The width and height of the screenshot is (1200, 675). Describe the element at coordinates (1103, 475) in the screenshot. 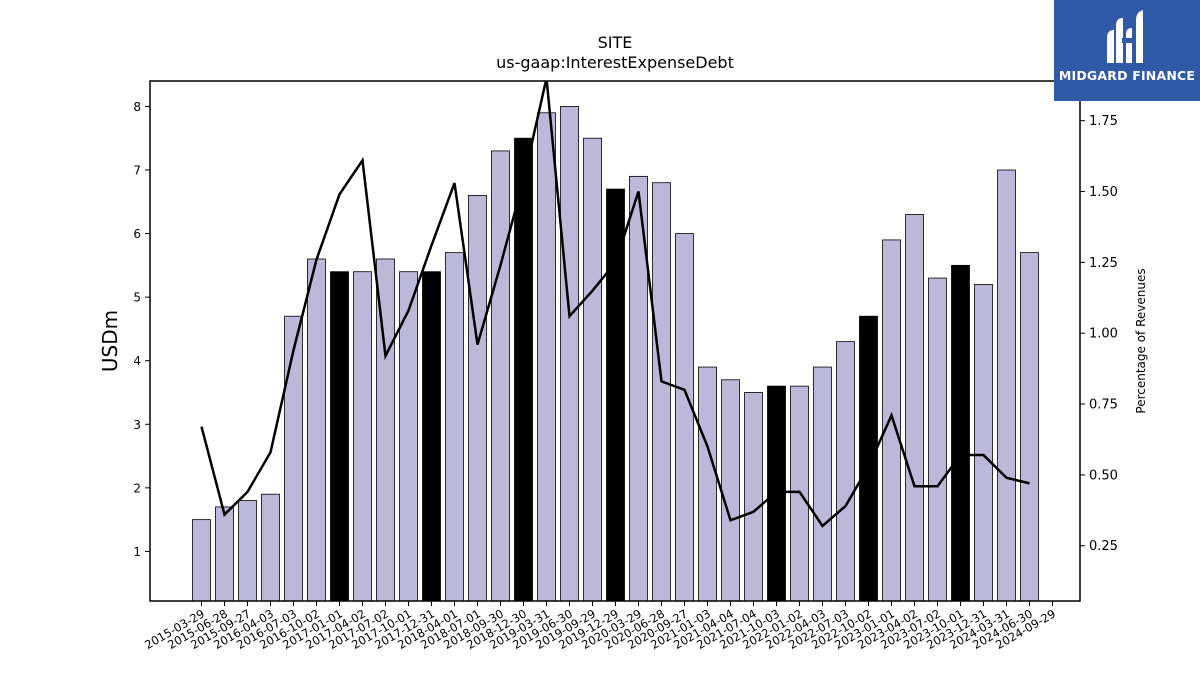

I see `y2-tick-label: 0.50` at that location.